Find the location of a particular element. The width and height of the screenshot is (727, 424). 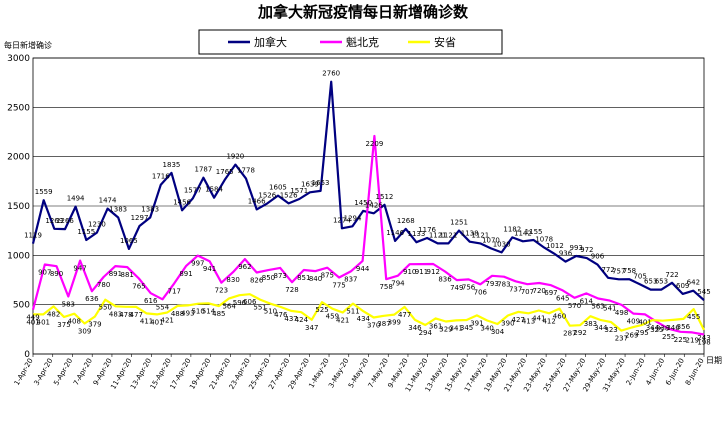

data-label: 697 is located at coordinates (550, 293).